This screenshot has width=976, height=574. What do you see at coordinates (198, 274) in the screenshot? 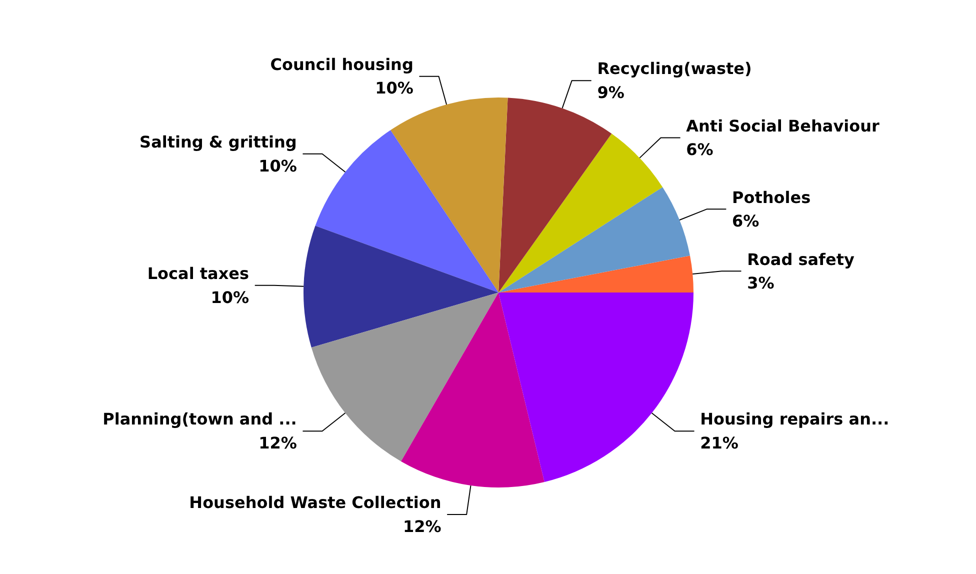
I see `slice-label: Local taxes` at bounding box center [198, 274].